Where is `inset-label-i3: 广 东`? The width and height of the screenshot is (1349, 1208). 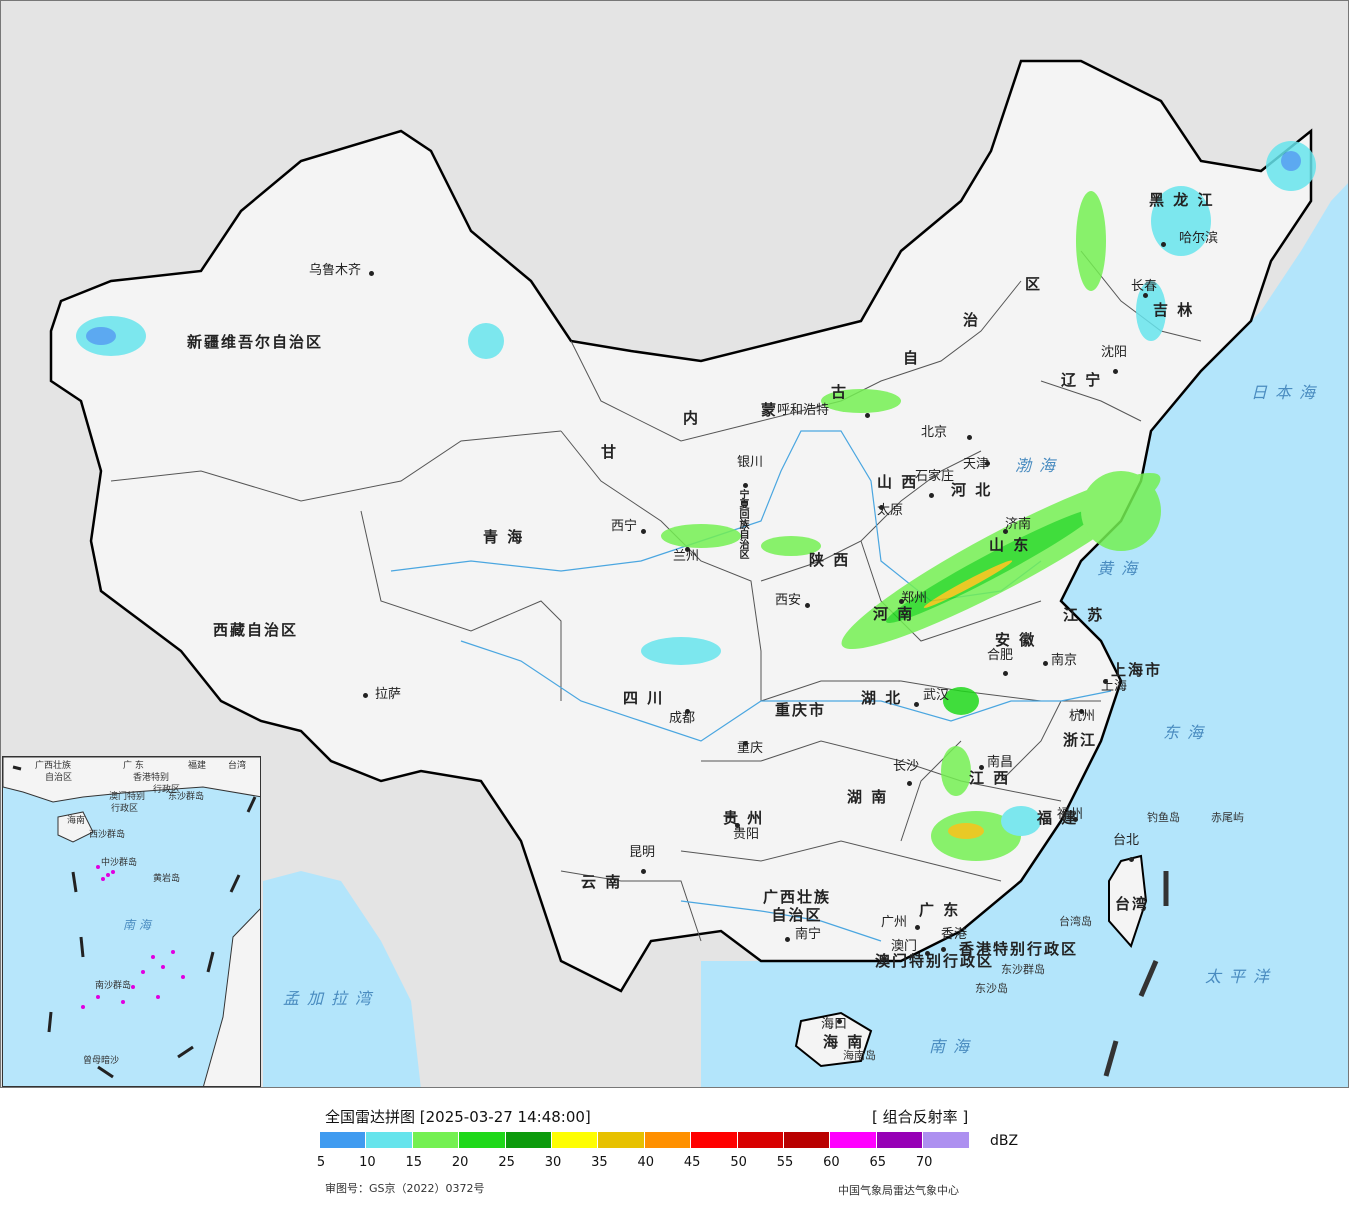 inset-label-i3: 广 东 is located at coordinates (133, 766).